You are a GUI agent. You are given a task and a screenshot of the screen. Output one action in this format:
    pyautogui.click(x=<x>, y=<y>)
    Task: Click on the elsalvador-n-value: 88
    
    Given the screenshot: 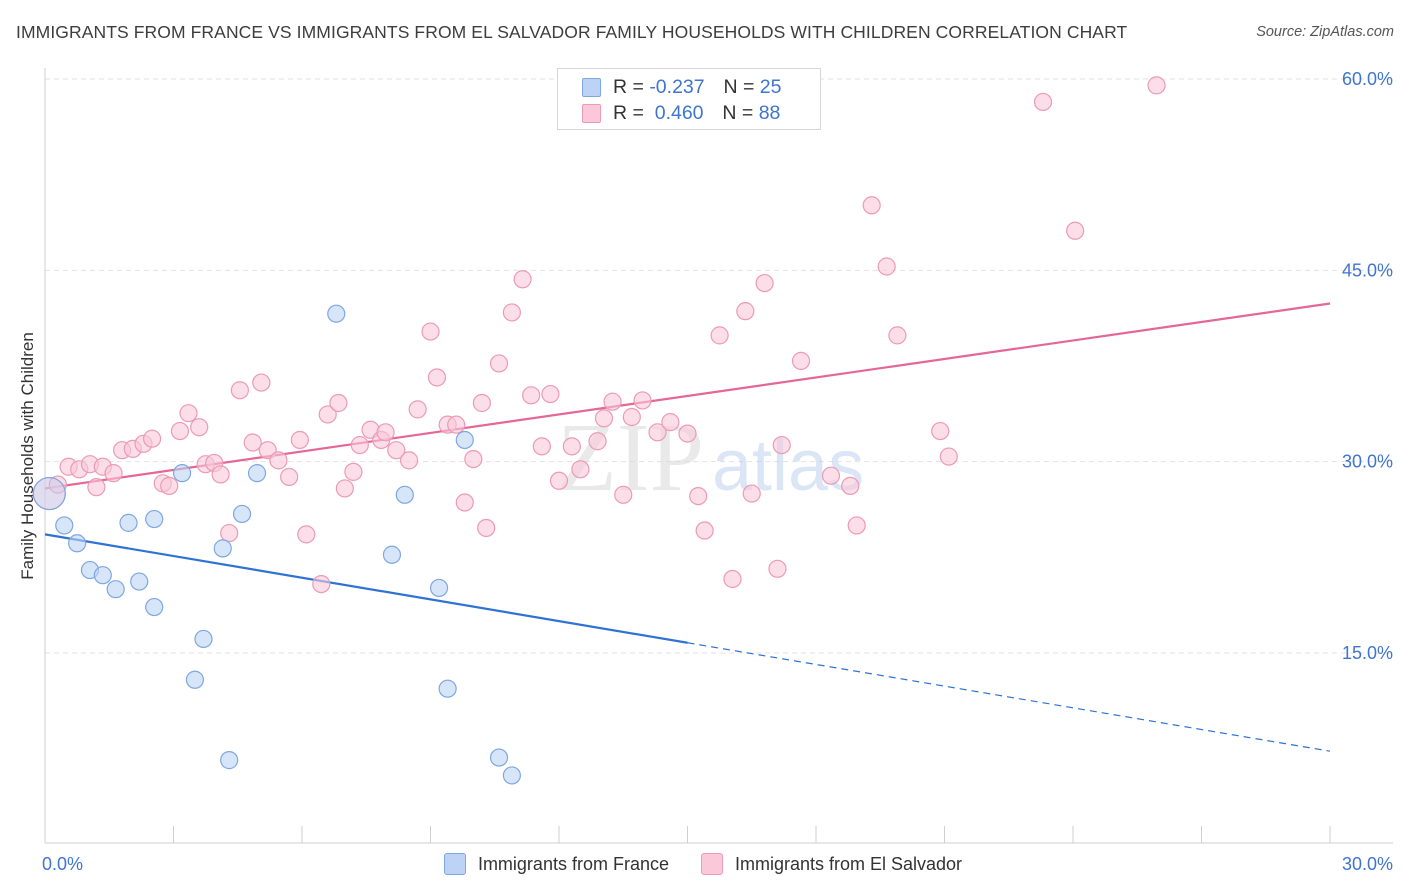 What is the action you would take?
    pyautogui.click(x=769, y=112)
    